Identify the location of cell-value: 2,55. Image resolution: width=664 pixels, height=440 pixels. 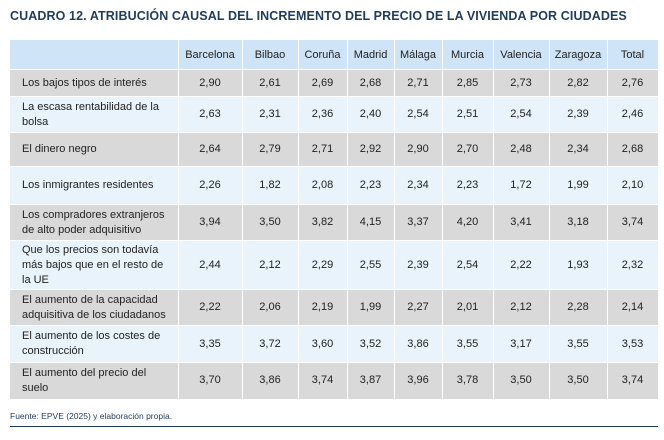
(371, 265).